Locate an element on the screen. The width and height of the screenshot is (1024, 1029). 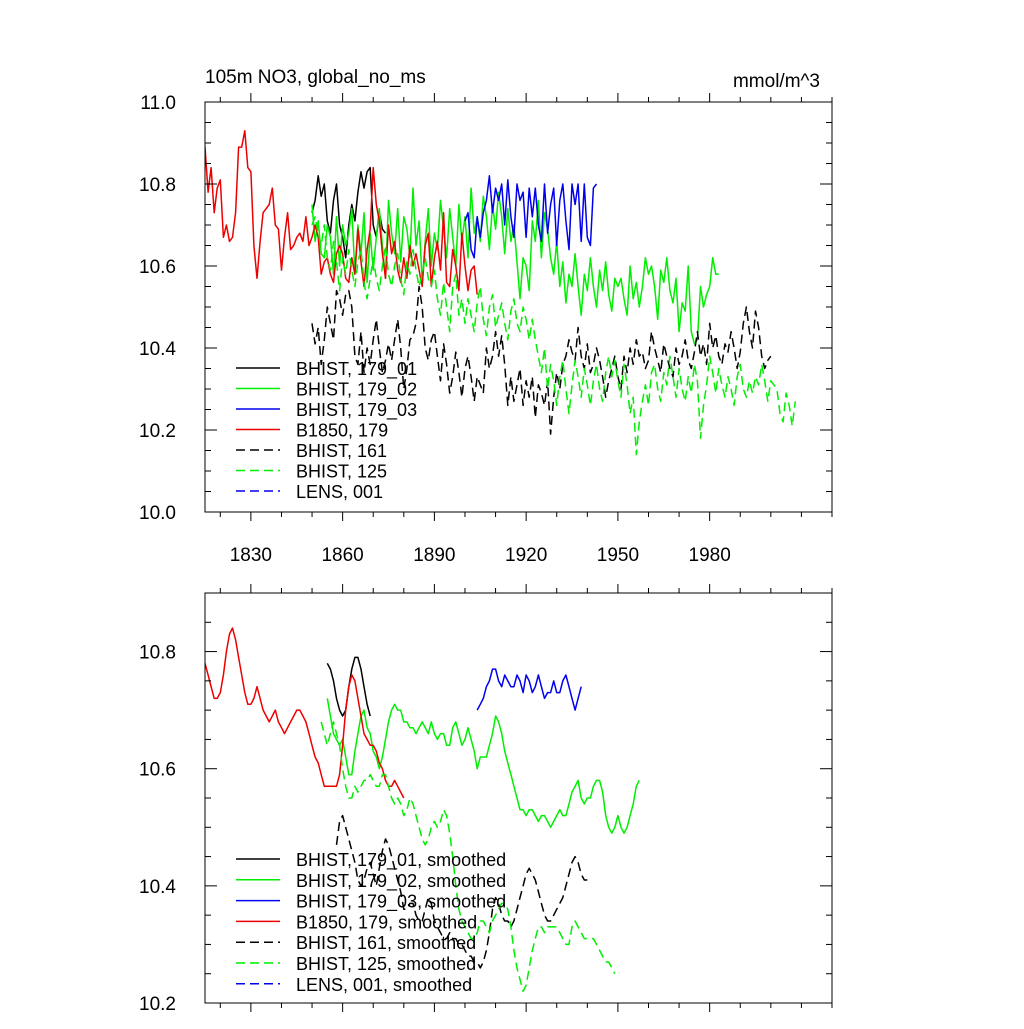
bottom-y-tick-label: 10.6 is located at coordinates (157, 770).